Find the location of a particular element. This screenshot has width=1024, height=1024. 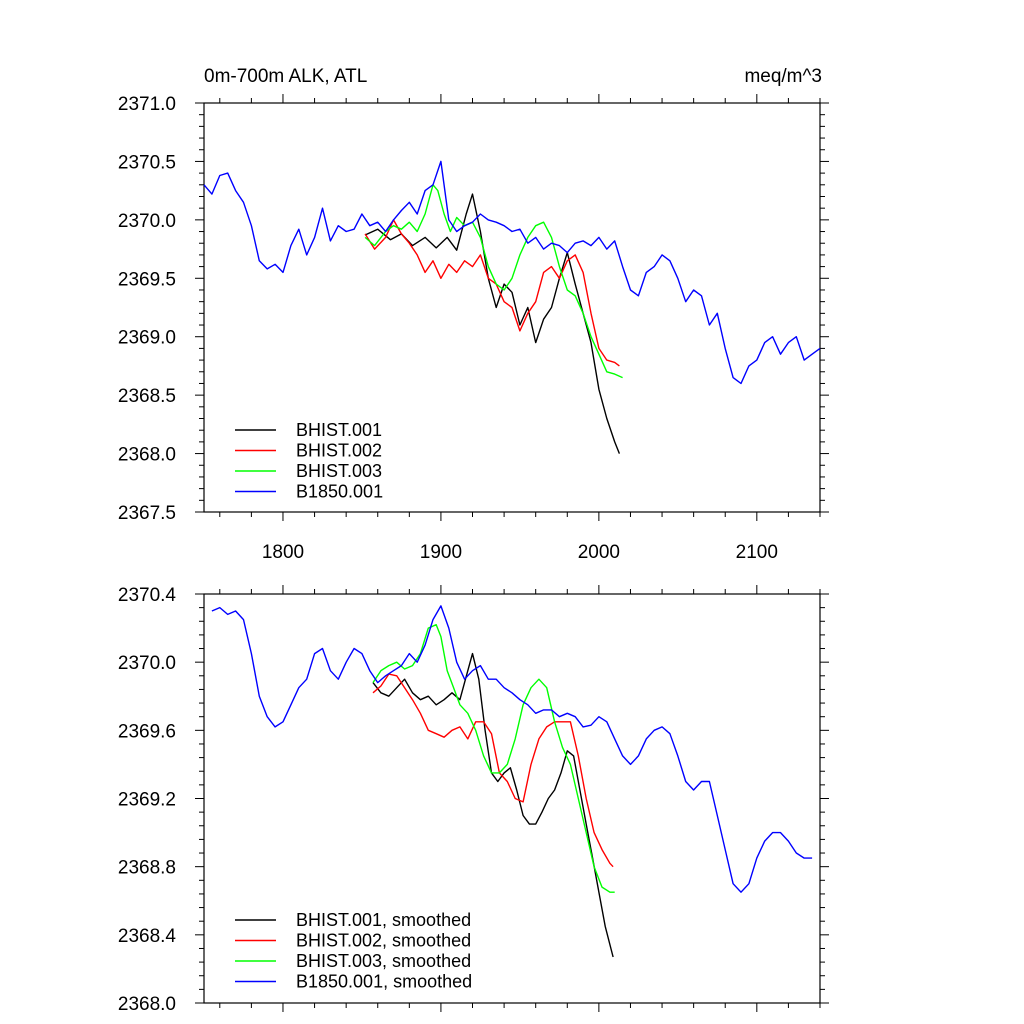

legend-label: BHIST.002 is located at coordinates (339, 451).